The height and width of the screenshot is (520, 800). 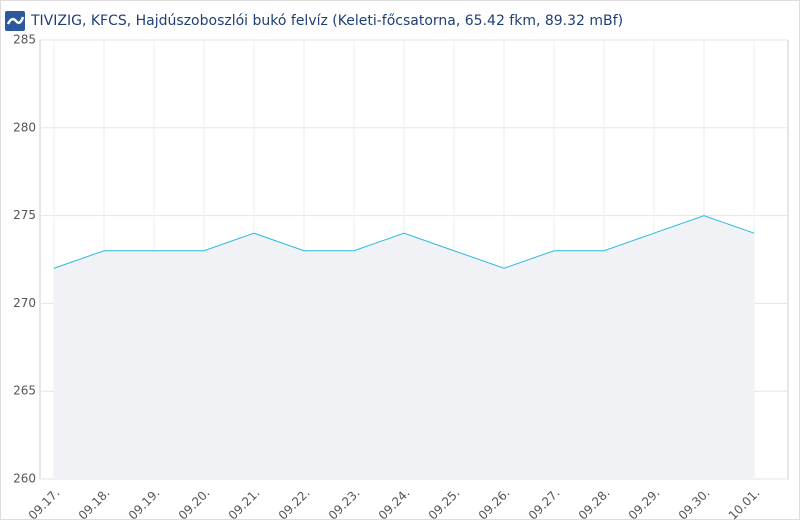 I want to click on y-tick-label: 260, so click(x=24, y=479).